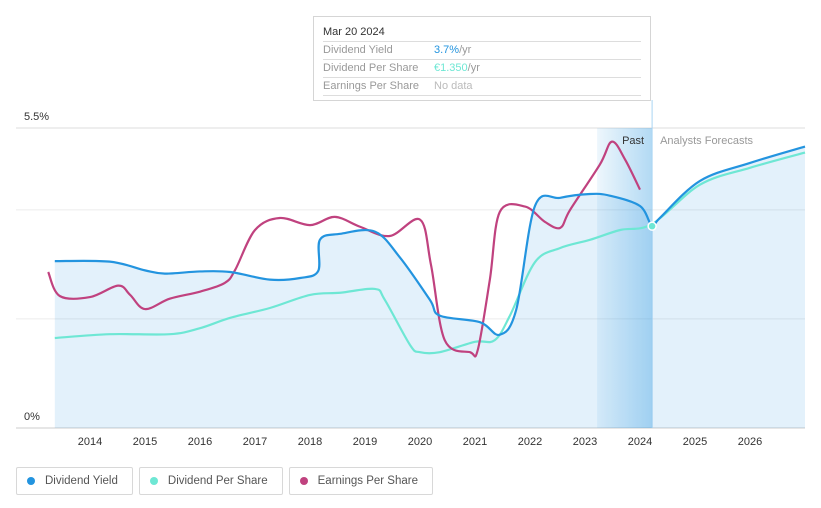 The height and width of the screenshot is (508, 821). I want to click on tooltip-value: 3.7%, so click(447, 50).